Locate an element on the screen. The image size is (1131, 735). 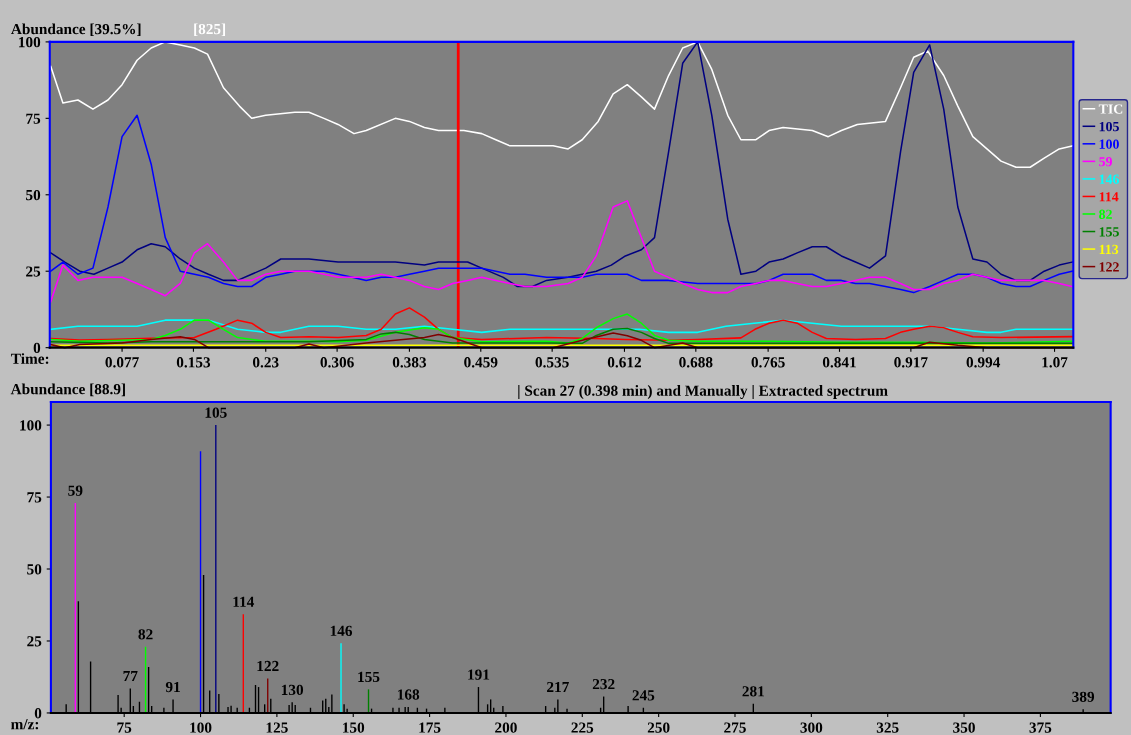
x-tick-label: 0.077 is located at coordinates (122, 362).